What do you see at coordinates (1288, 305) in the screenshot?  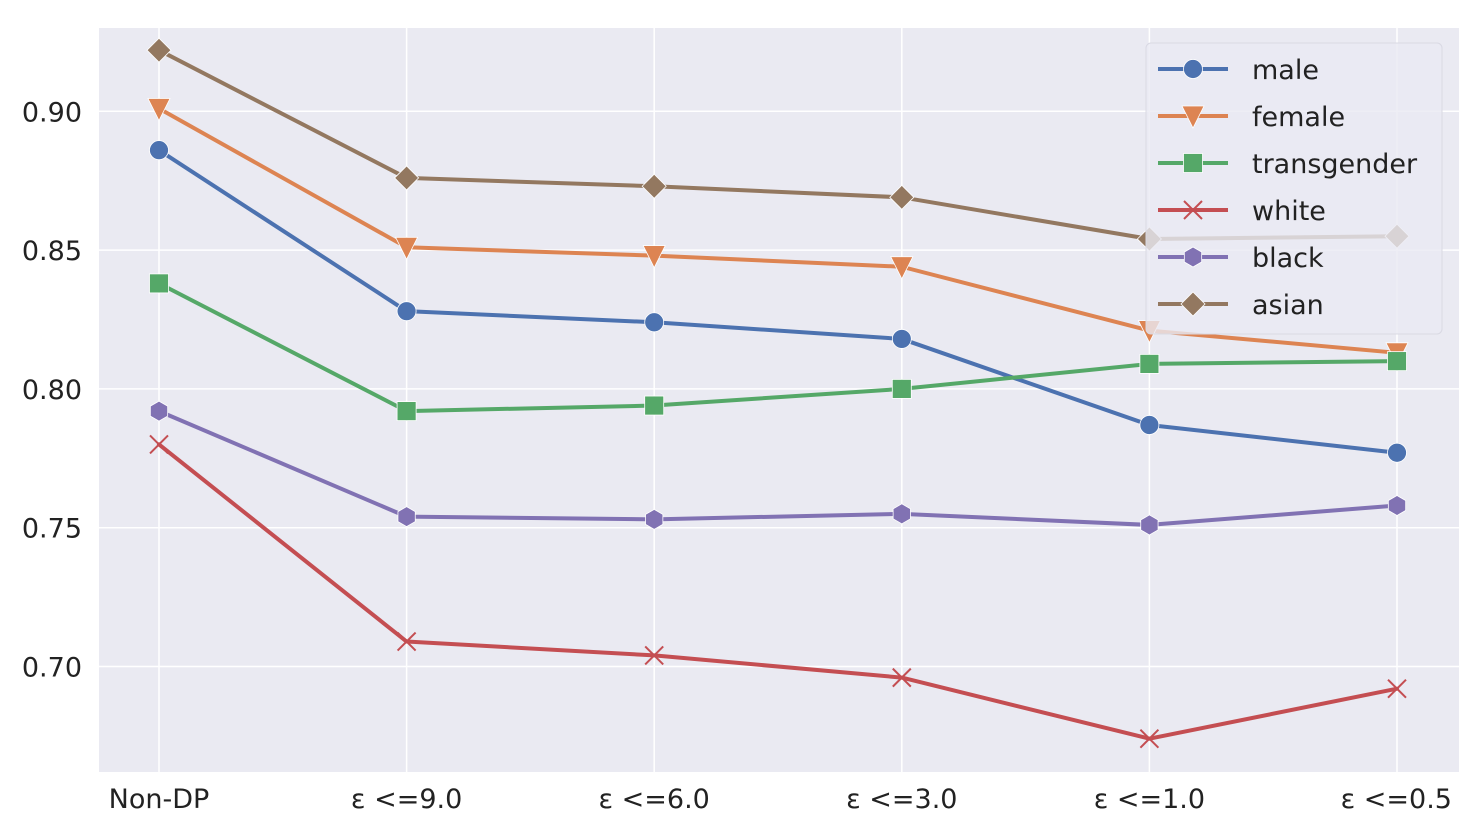 I see `legend-label: asian` at bounding box center [1288, 305].